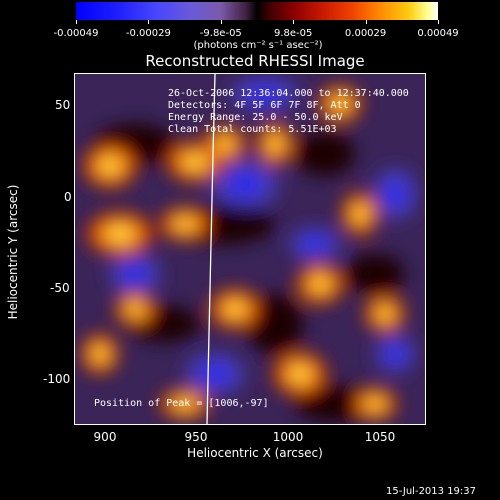 The width and height of the screenshot is (500, 500). Describe the element at coordinates (57, 379) in the screenshot. I see `y-tick: -100` at that location.